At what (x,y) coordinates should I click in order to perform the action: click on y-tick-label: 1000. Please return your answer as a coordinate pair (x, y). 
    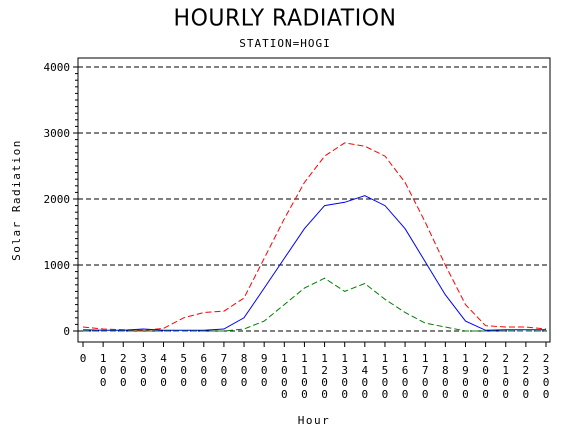
    Looking at the image, I should click on (57, 265).